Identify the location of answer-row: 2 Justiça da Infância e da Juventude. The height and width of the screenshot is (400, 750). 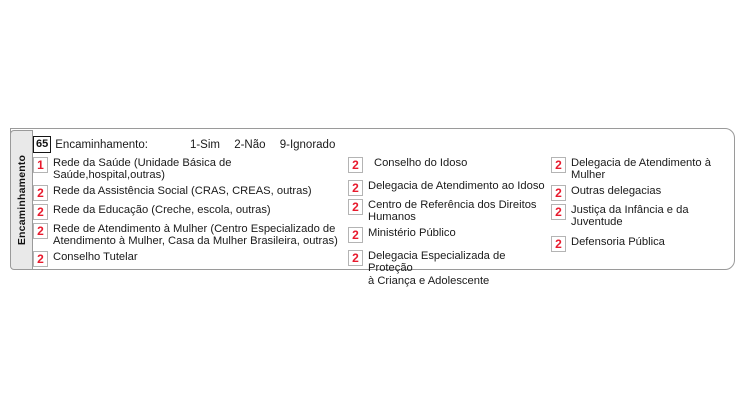
(641, 216).